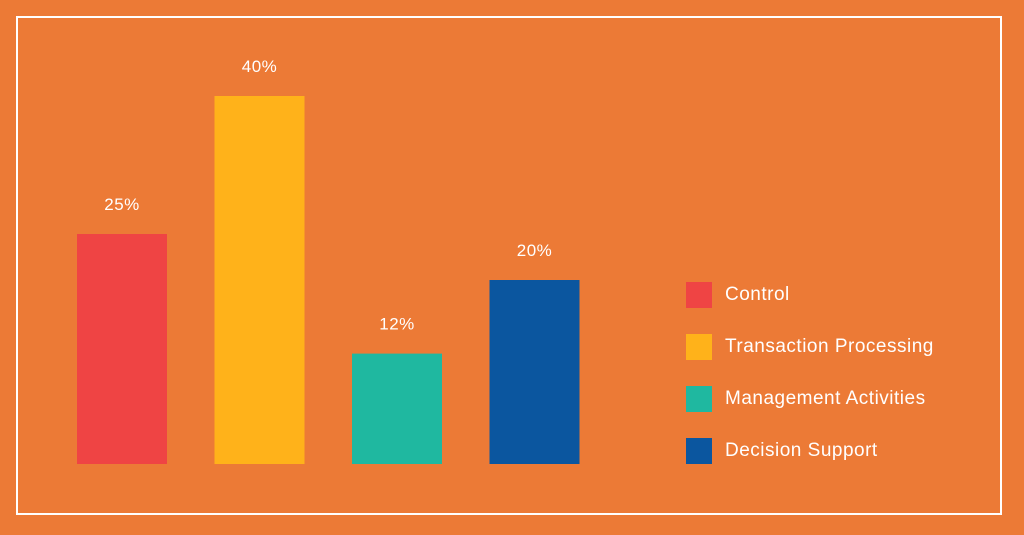 The width and height of the screenshot is (1024, 535). I want to click on bar-value-label-transaction-processing: 40%, so click(260, 66).